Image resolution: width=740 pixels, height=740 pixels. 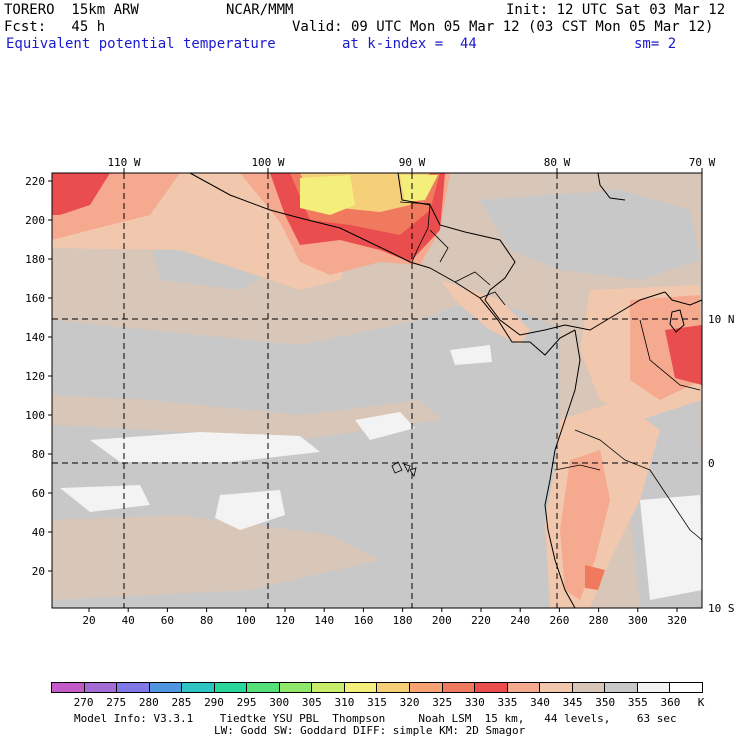 What do you see at coordinates (128, 620) in the screenshot?
I see `x-tick-label: 40` at bounding box center [128, 620].